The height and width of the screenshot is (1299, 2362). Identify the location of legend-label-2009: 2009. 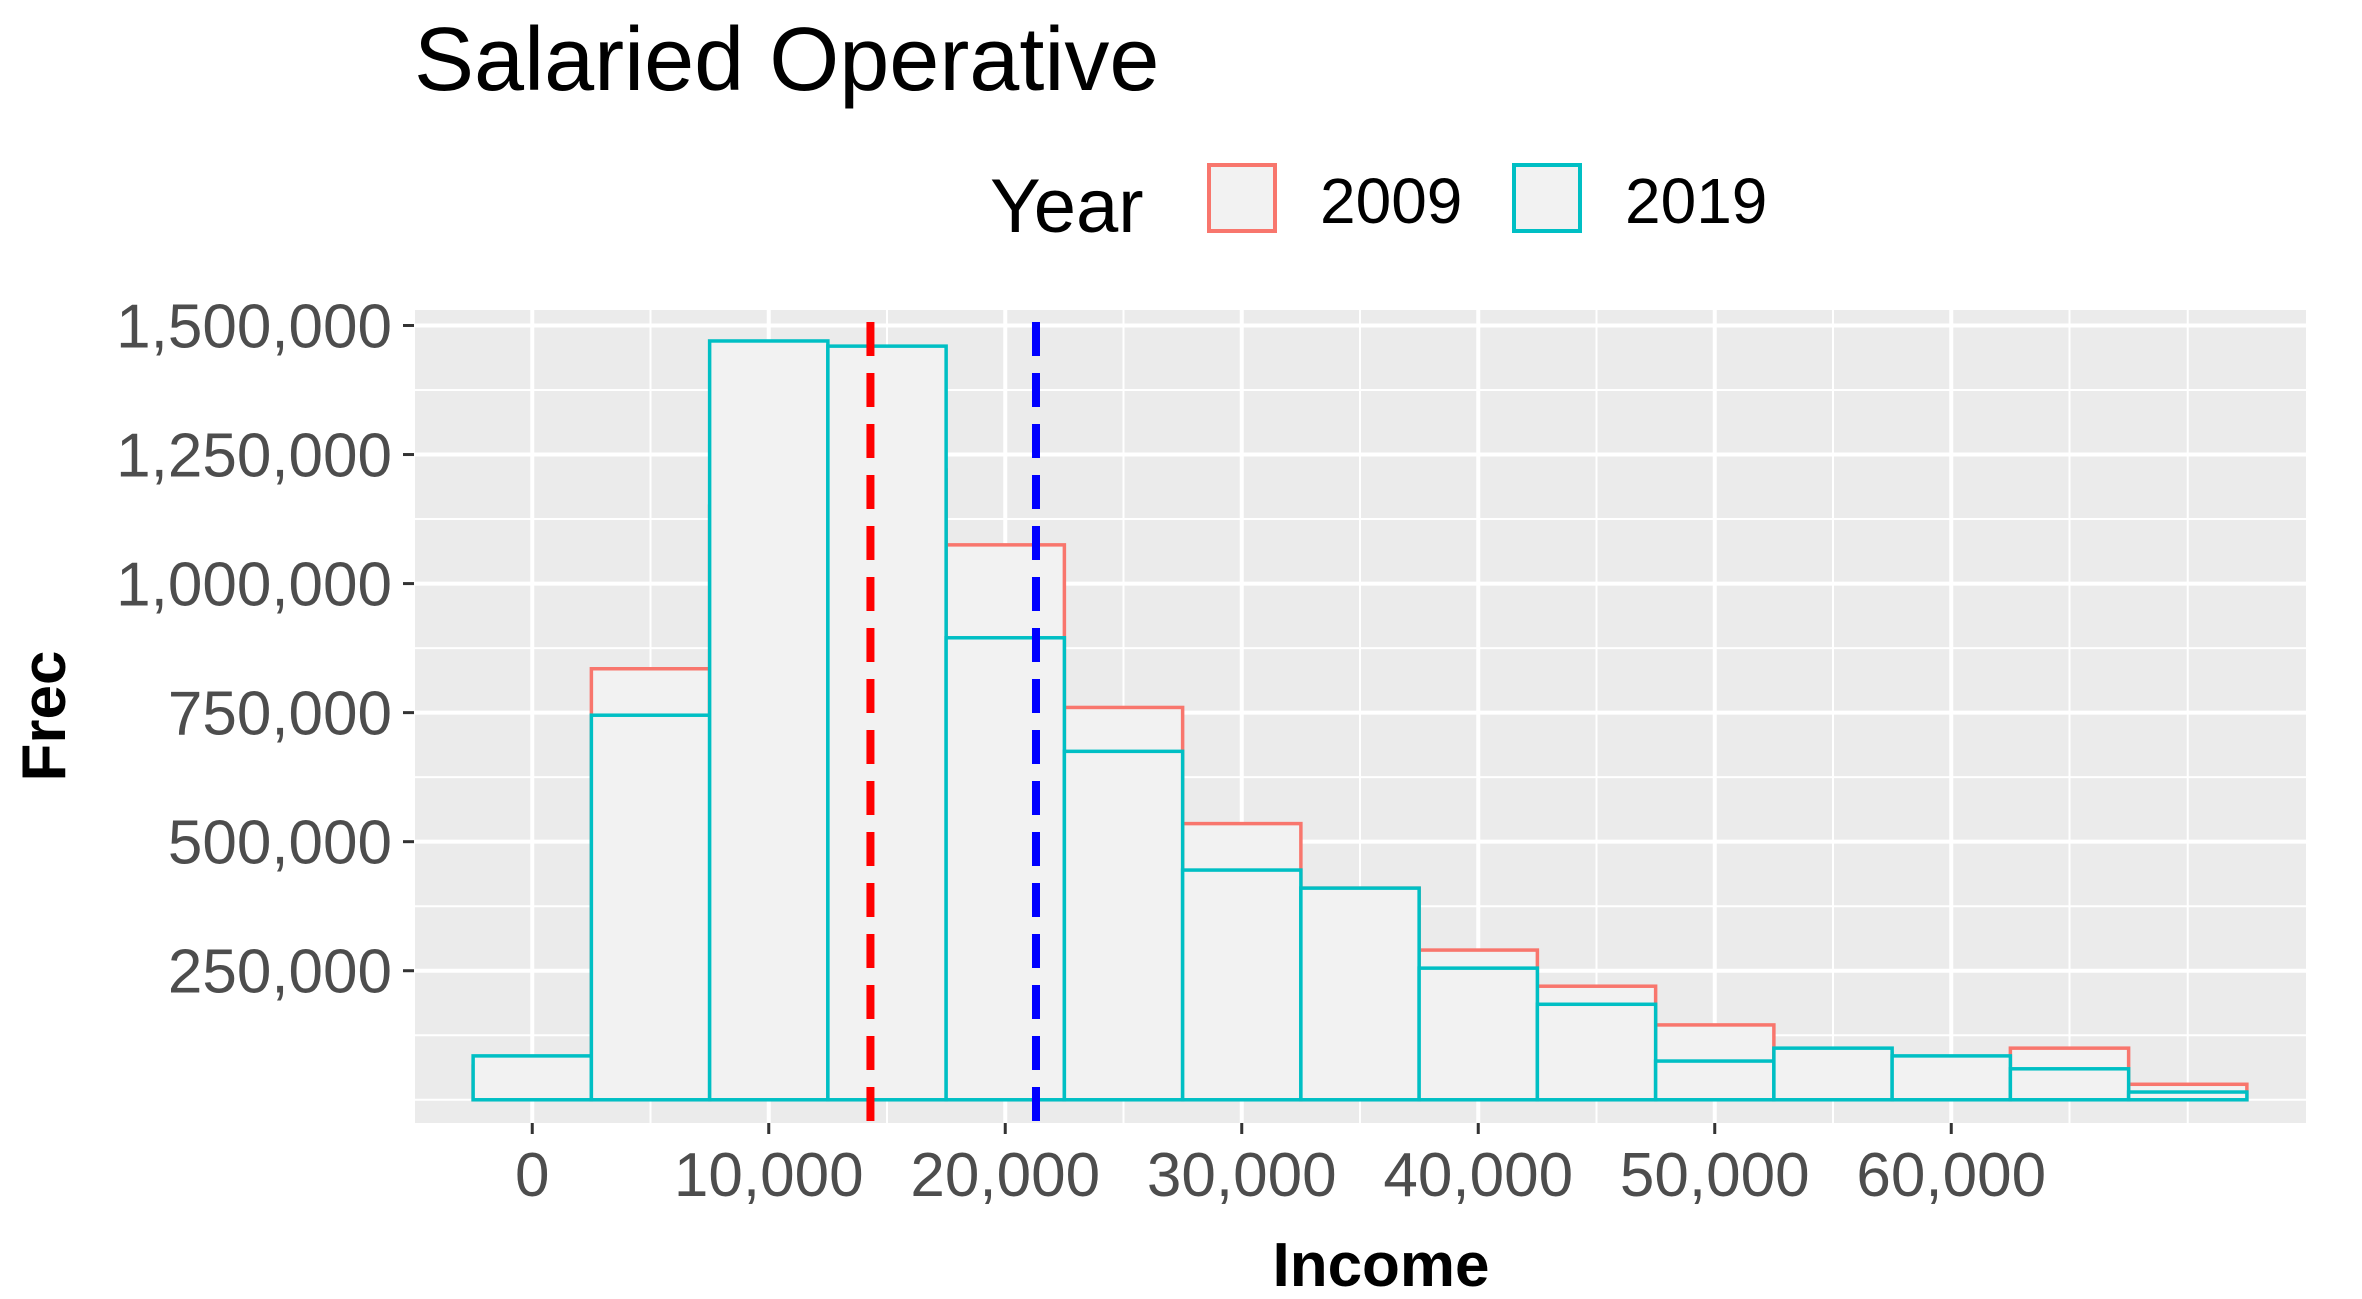
(1391, 201).